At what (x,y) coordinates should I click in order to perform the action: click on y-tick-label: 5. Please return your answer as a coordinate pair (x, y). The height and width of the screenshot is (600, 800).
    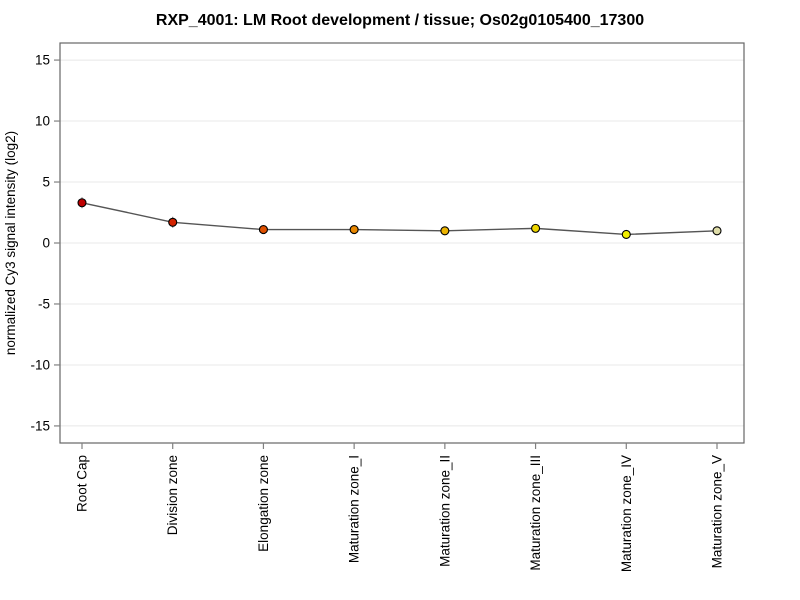
    Looking at the image, I should click on (46, 182).